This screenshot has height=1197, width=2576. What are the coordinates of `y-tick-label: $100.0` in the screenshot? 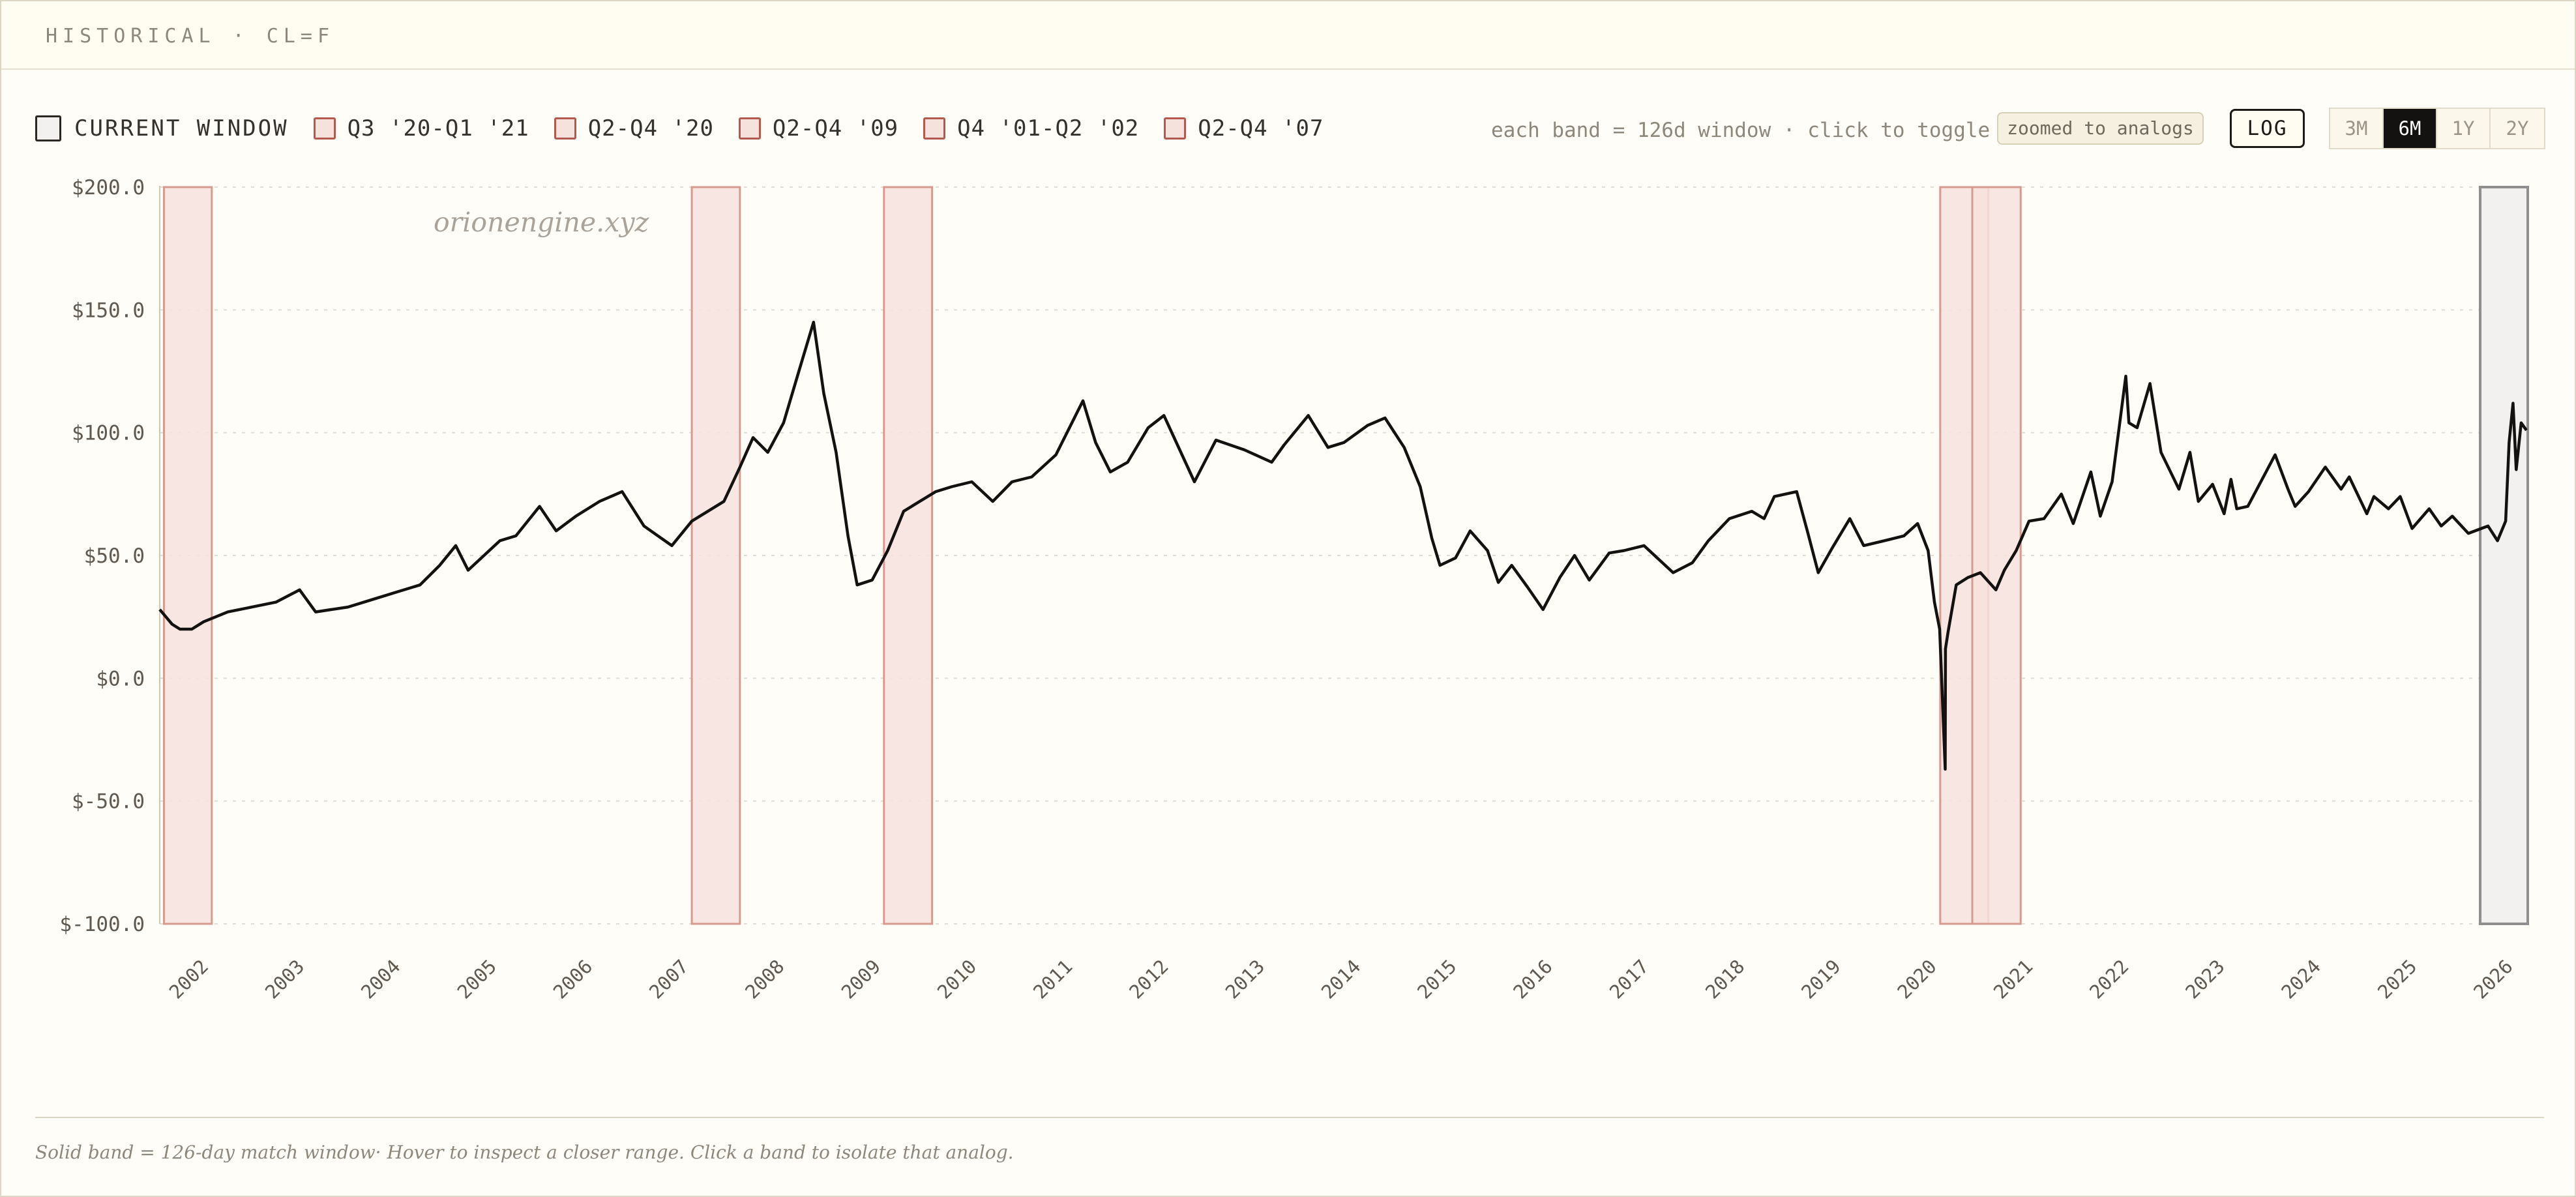 It's located at (108, 433).